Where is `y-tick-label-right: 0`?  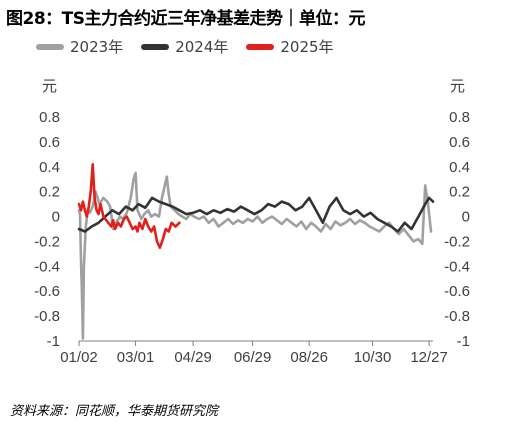 y-tick-label-right: 0 is located at coordinates (466, 217).